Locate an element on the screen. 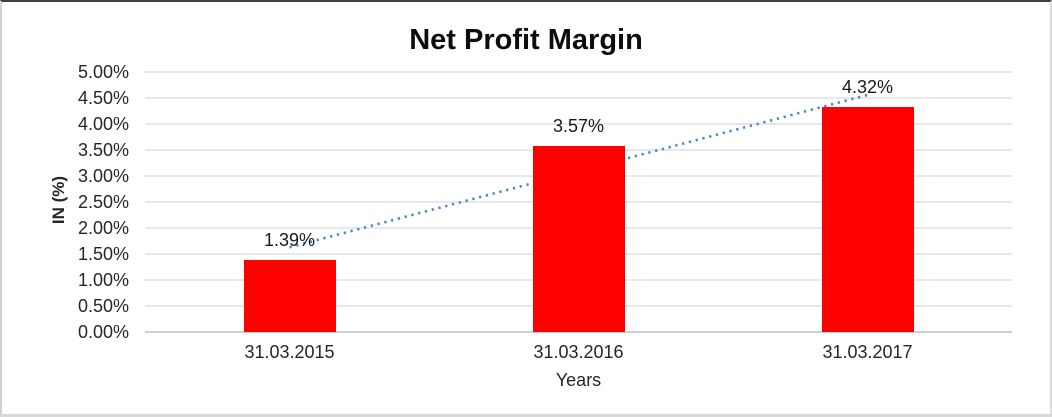 This screenshot has height=417, width=1052. y-tick-label: 1.50% is located at coordinates (103, 254).